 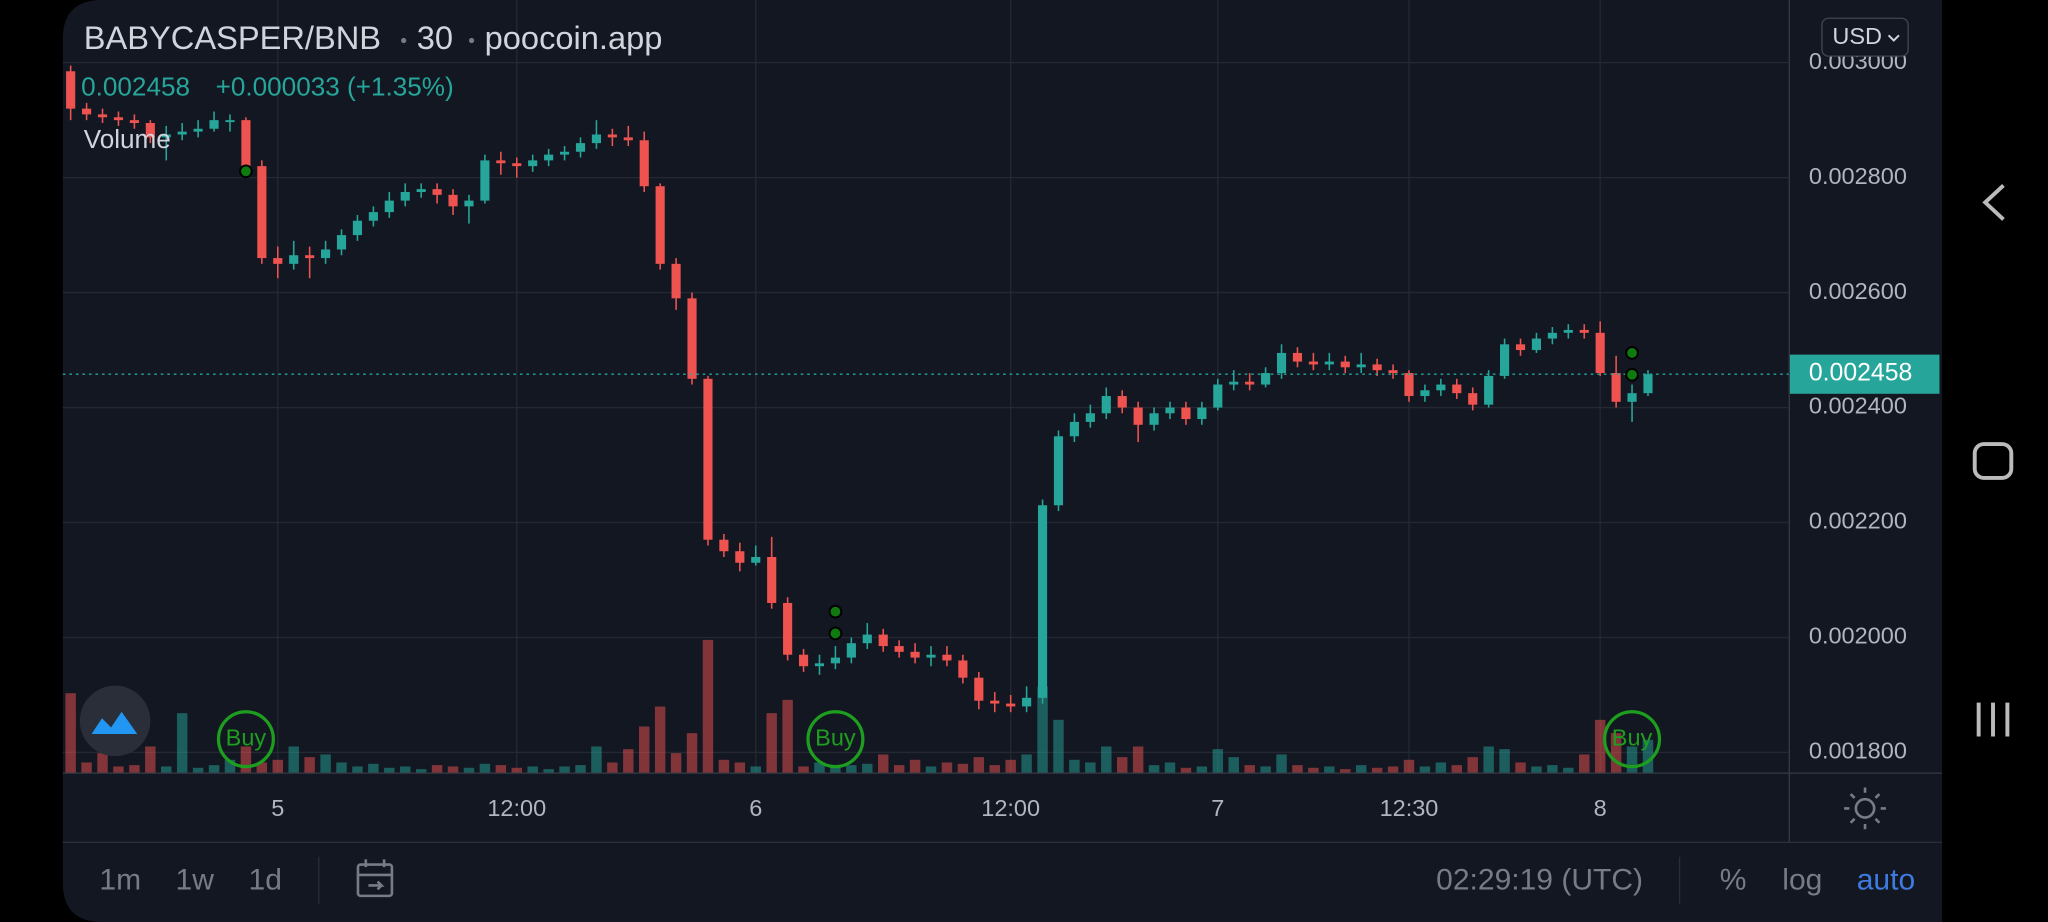 I want to click on y-tick-label: 0.002800, so click(x=1858, y=176).